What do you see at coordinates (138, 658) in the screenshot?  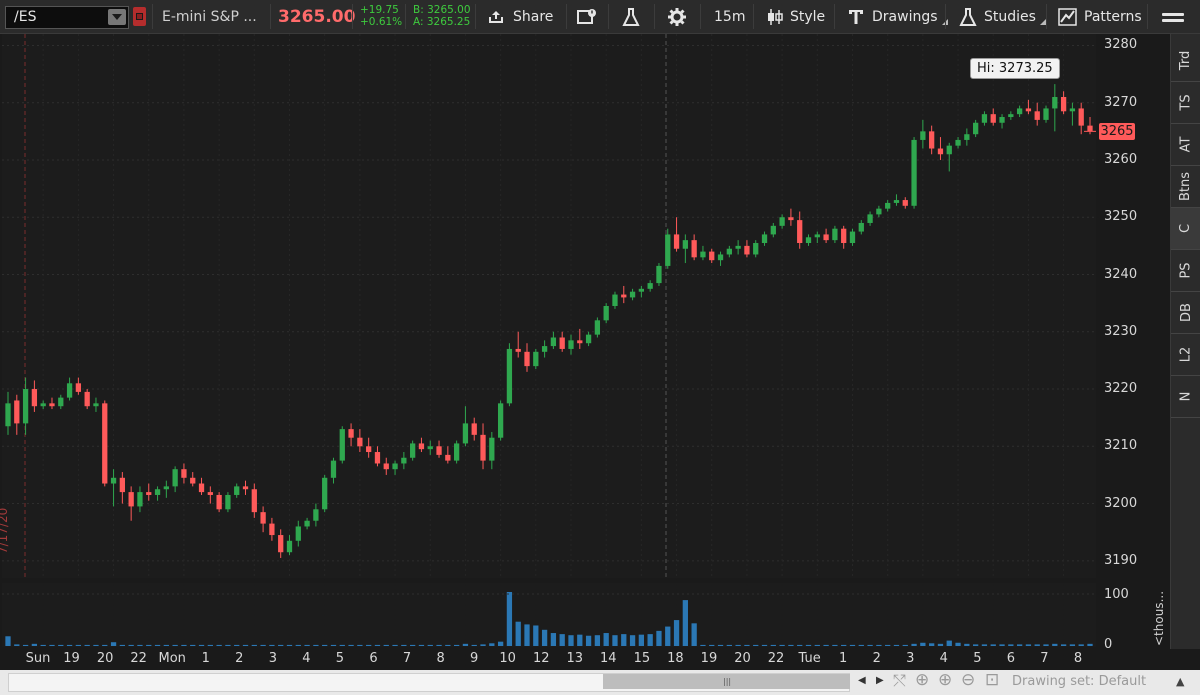 I see `time-tick: 22` at bounding box center [138, 658].